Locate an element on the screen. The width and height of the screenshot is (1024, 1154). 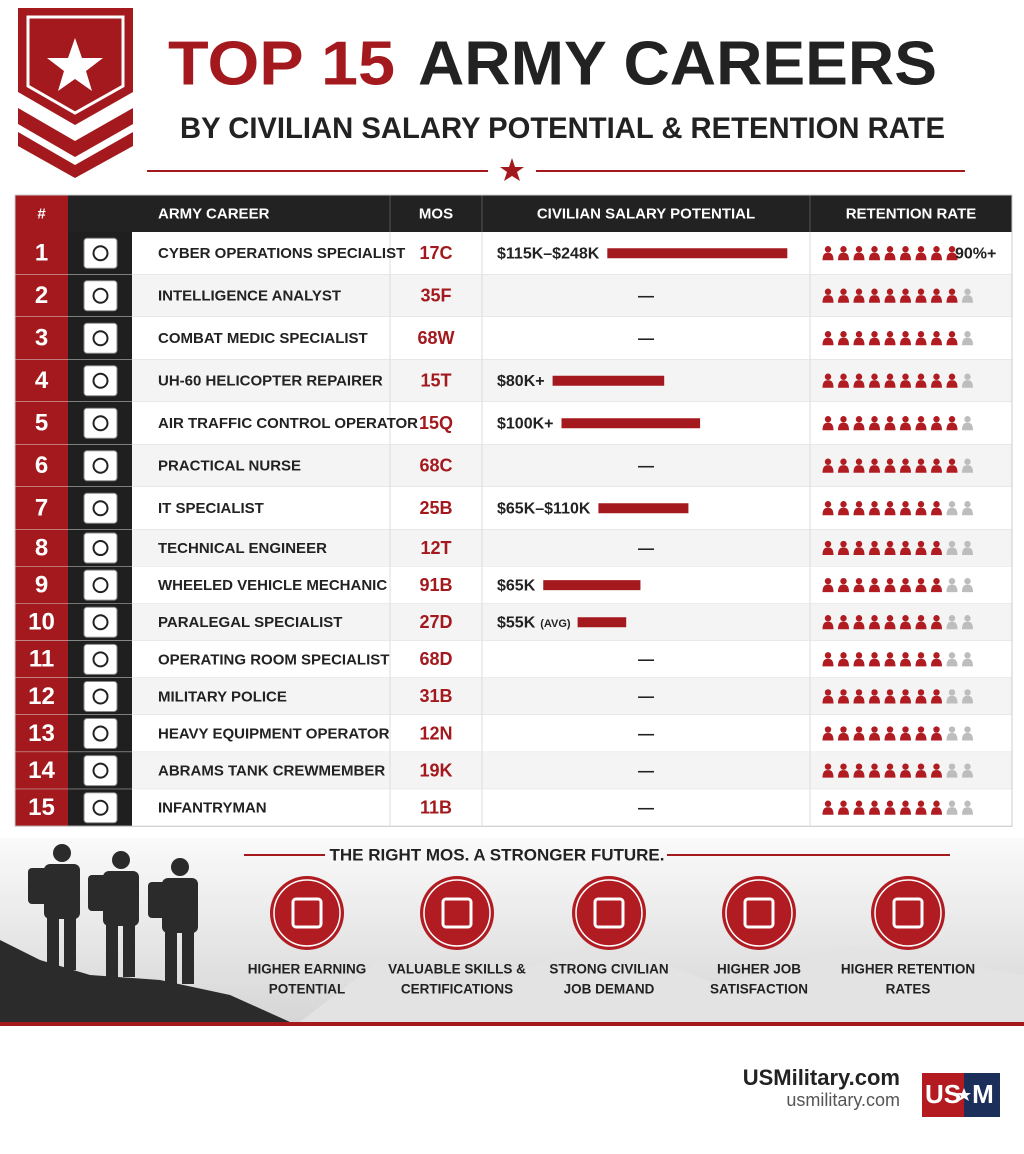
retention-label: 90%+ is located at coordinates (975, 253).